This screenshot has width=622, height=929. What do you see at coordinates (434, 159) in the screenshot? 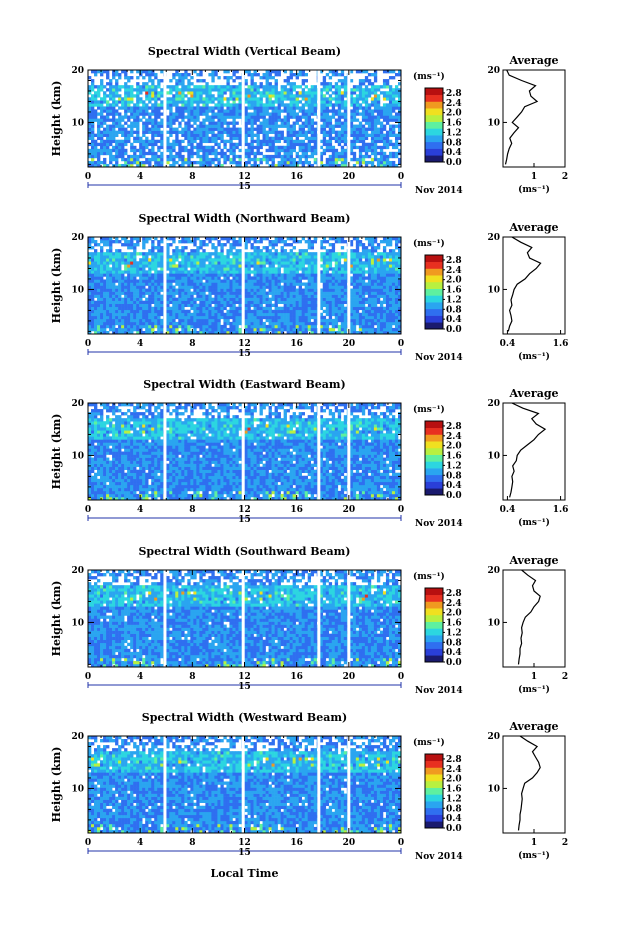
I see `colorbar-swatch` at bounding box center [434, 159].